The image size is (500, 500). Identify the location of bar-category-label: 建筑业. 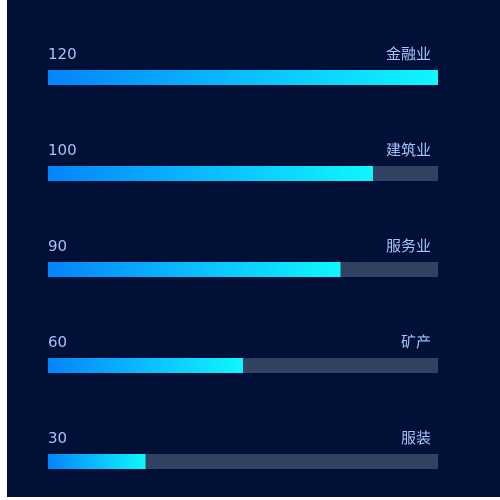
(408, 150).